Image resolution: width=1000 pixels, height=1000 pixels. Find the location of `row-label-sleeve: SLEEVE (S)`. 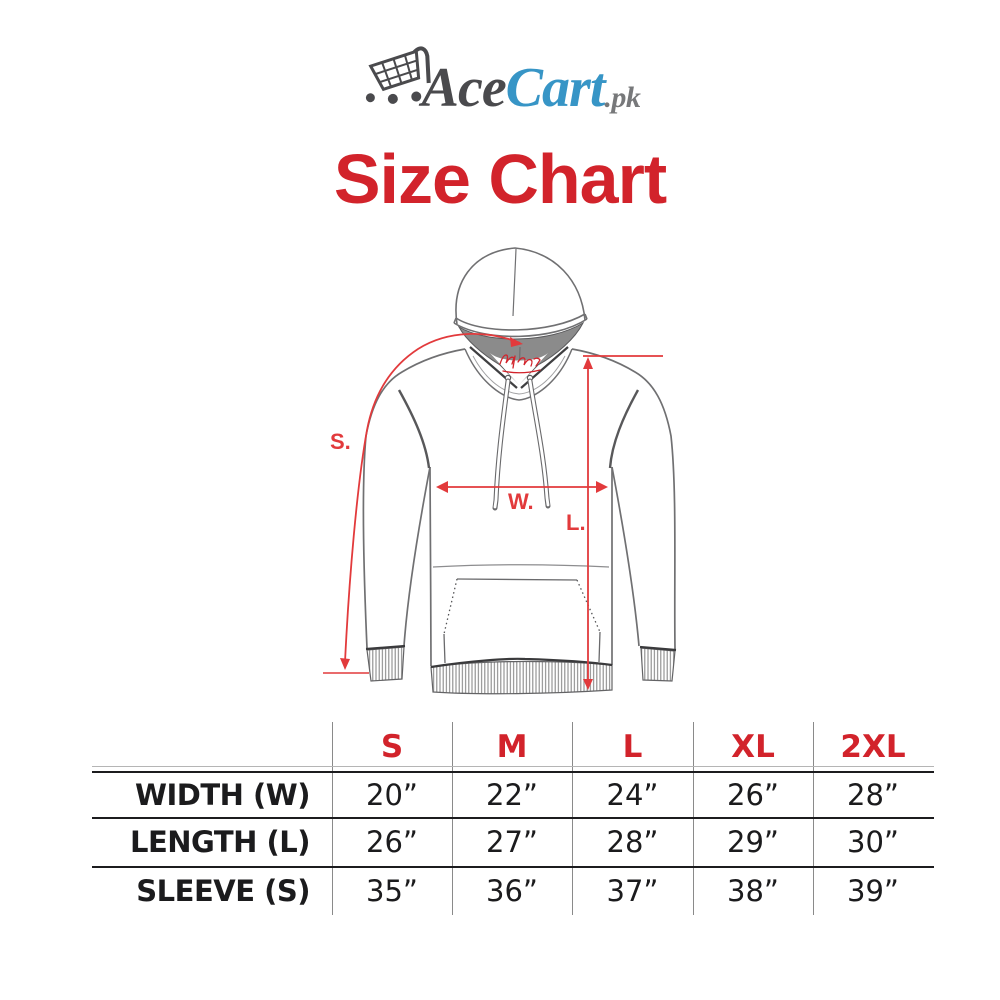

row-label-sleeve: SLEEVE (S) is located at coordinates (223, 891).